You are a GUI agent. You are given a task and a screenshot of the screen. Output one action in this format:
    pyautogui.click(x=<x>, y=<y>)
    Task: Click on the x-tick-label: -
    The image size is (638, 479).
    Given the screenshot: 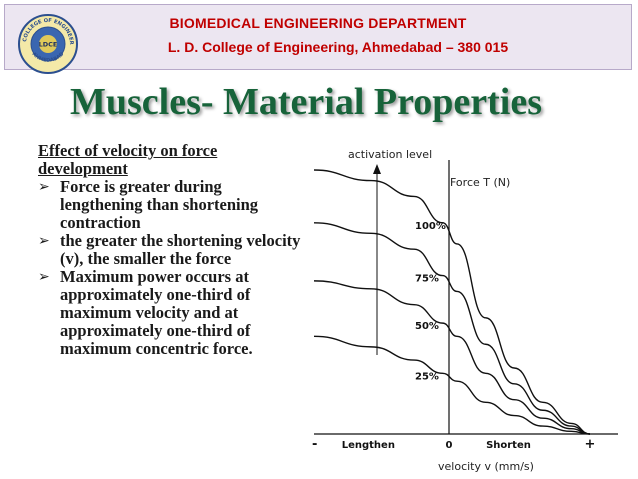 What is the action you would take?
    pyautogui.click(x=314, y=444)
    